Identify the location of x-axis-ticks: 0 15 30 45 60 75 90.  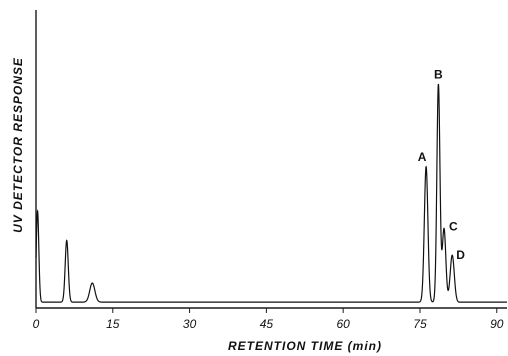
(268, 319).